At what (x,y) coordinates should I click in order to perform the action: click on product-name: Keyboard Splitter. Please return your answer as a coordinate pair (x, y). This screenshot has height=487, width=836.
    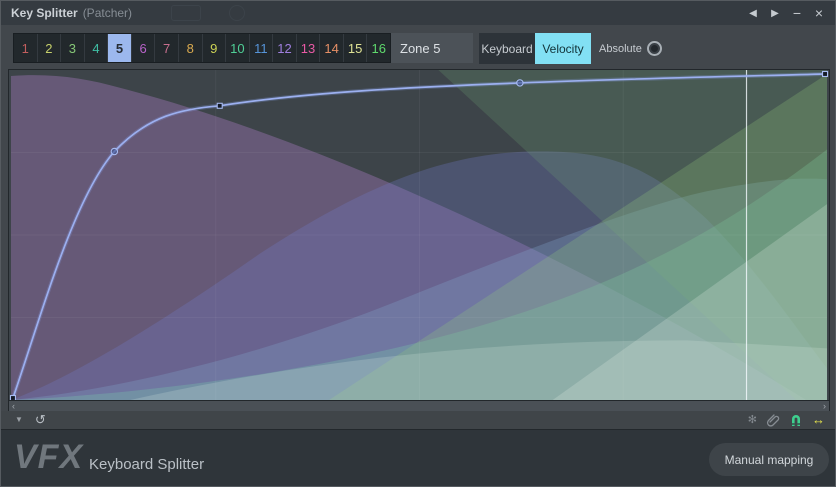
    Looking at the image, I should click on (147, 464).